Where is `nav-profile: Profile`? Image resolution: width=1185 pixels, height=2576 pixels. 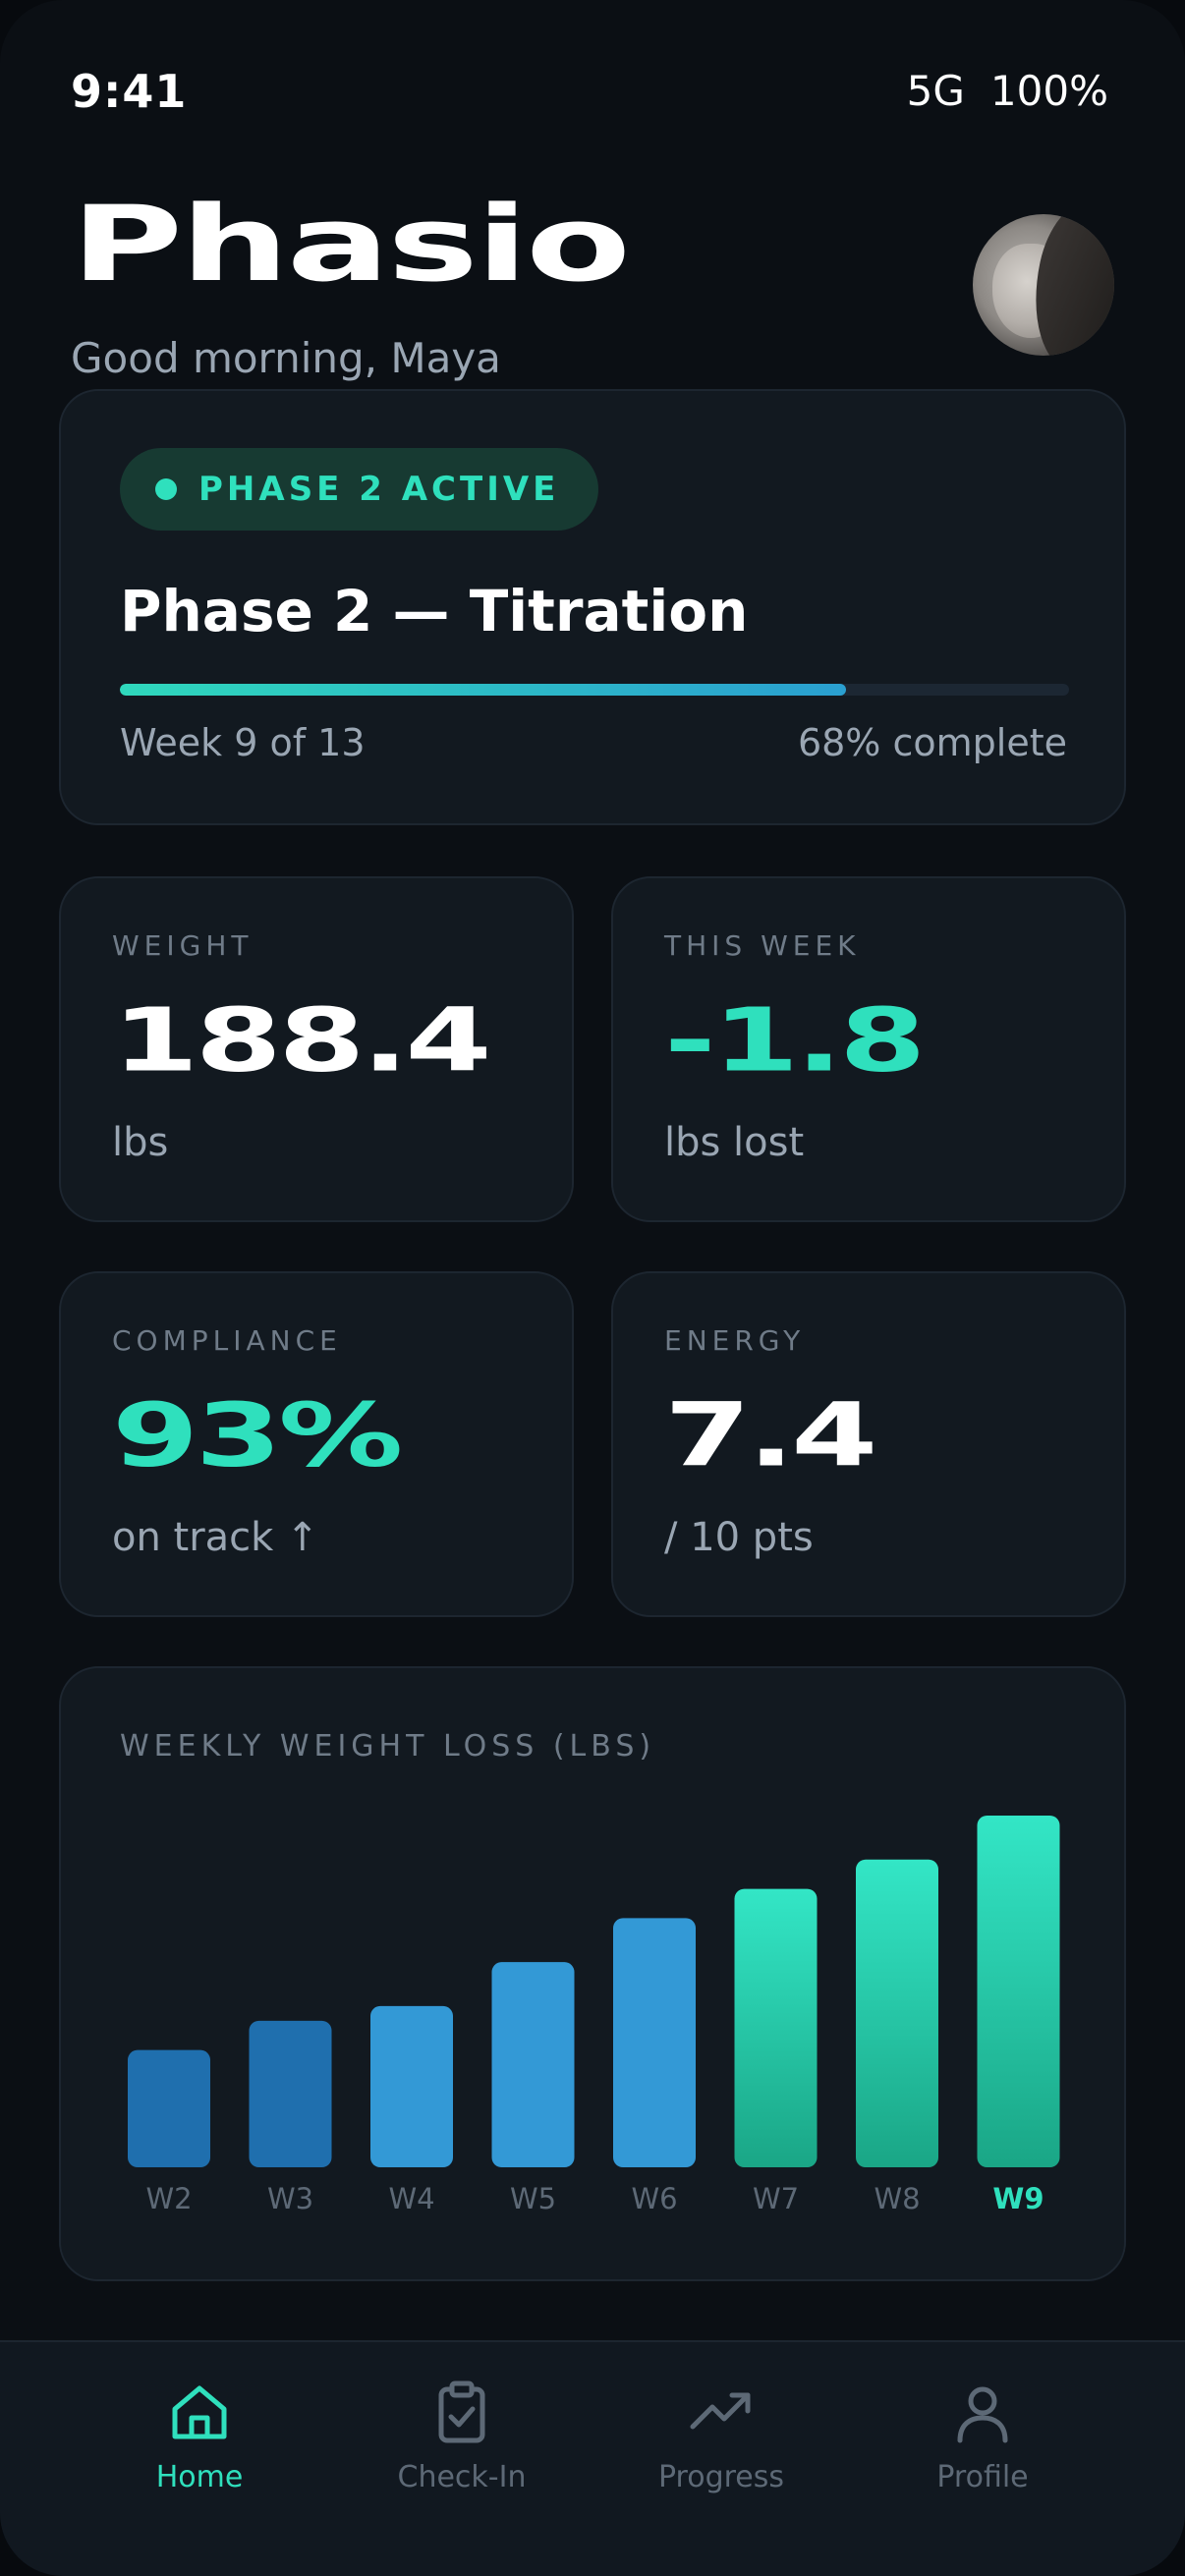
nav-profile: Profile is located at coordinates (983, 2436).